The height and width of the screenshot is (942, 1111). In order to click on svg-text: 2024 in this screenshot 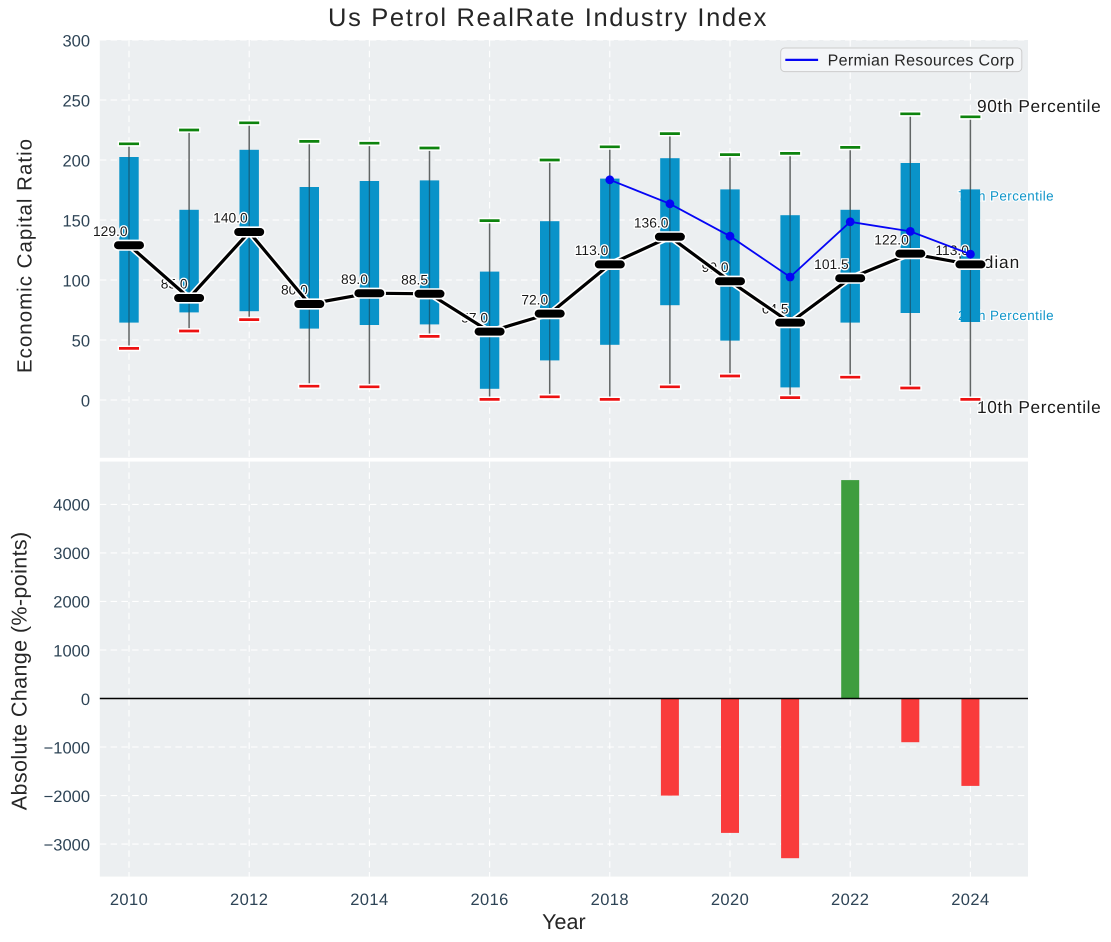, I will do `click(970, 900)`.